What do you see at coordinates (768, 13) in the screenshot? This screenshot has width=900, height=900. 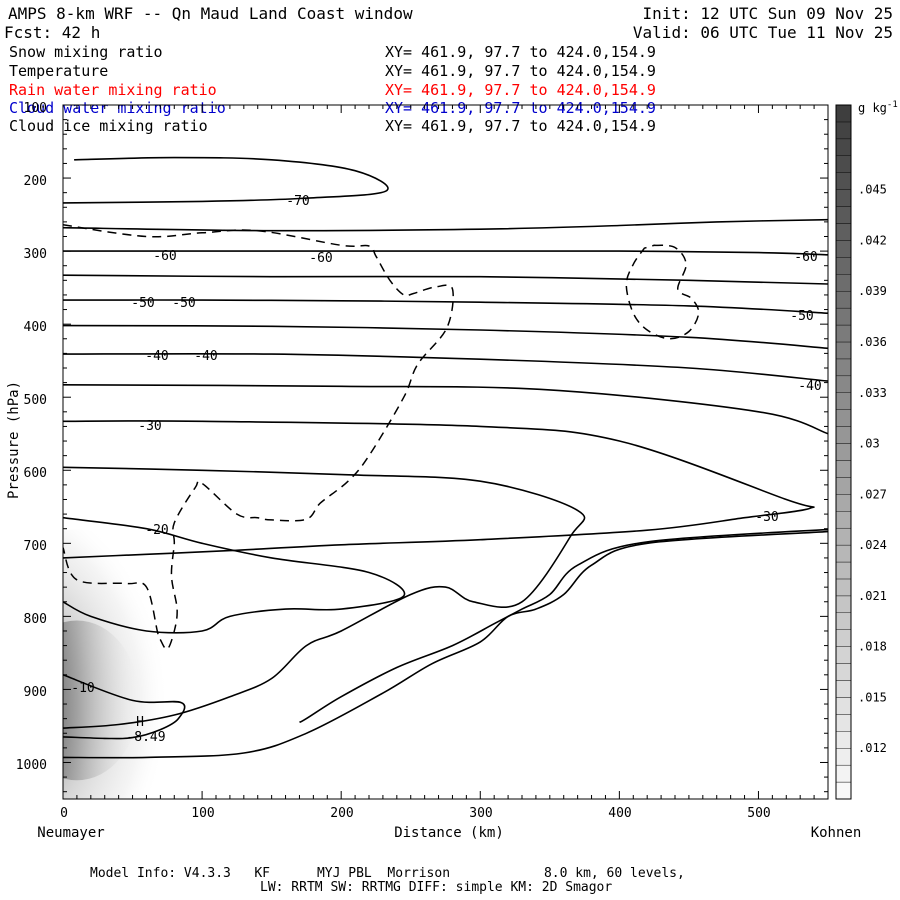 I see `init-time: Init: 12 UTC Sun 09 Nov 25` at bounding box center [768, 13].